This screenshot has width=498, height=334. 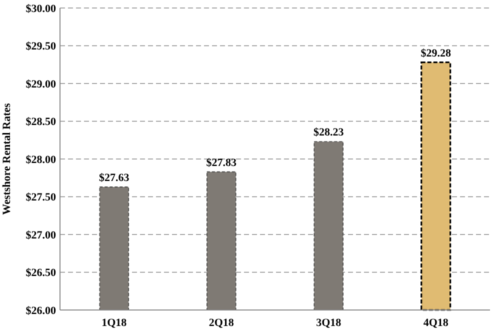 What do you see at coordinates (41, 84) in the screenshot?
I see `y-tick-label: $29.00` at bounding box center [41, 84].